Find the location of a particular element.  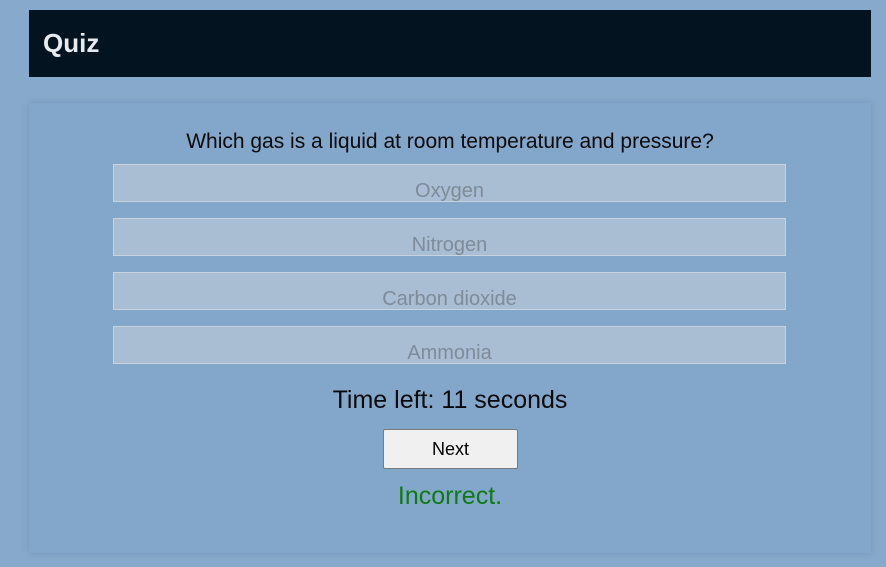

answer-option-ammonia: Ammonia is located at coordinates (449, 345).